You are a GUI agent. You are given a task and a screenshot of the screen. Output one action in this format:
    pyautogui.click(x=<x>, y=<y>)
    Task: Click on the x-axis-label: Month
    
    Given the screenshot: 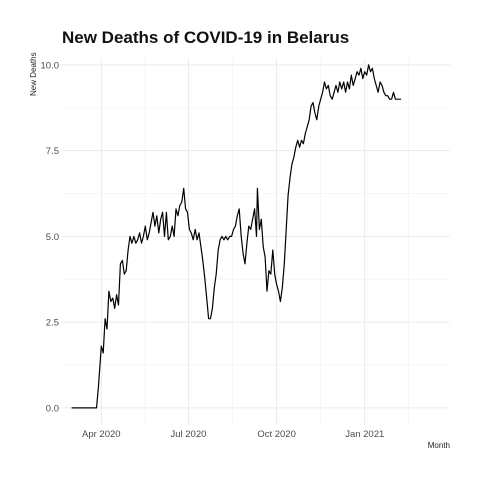 What is the action you would take?
    pyautogui.click(x=439, y=445)
    